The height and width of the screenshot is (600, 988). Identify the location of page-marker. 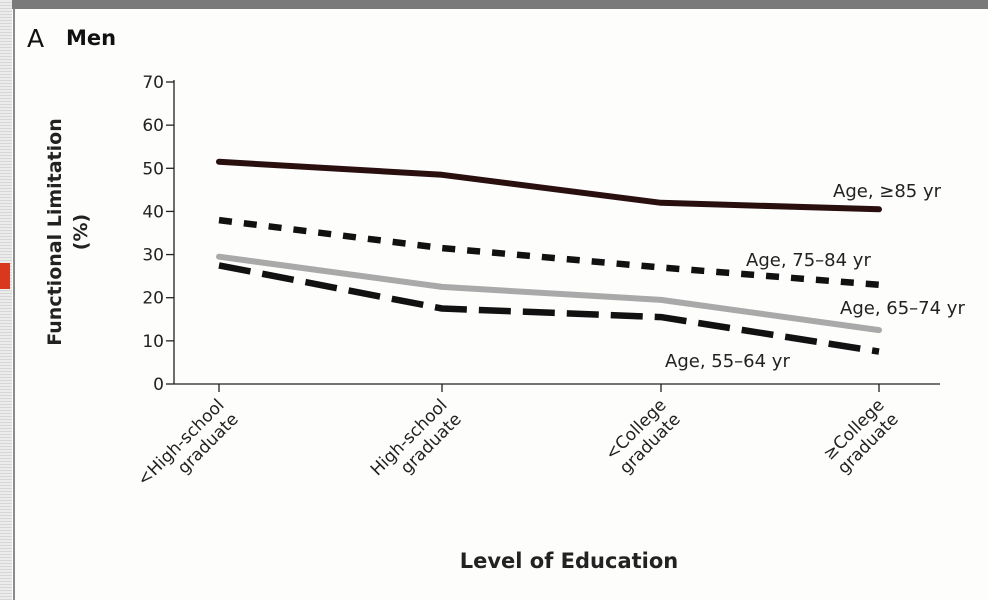
(5, 276).